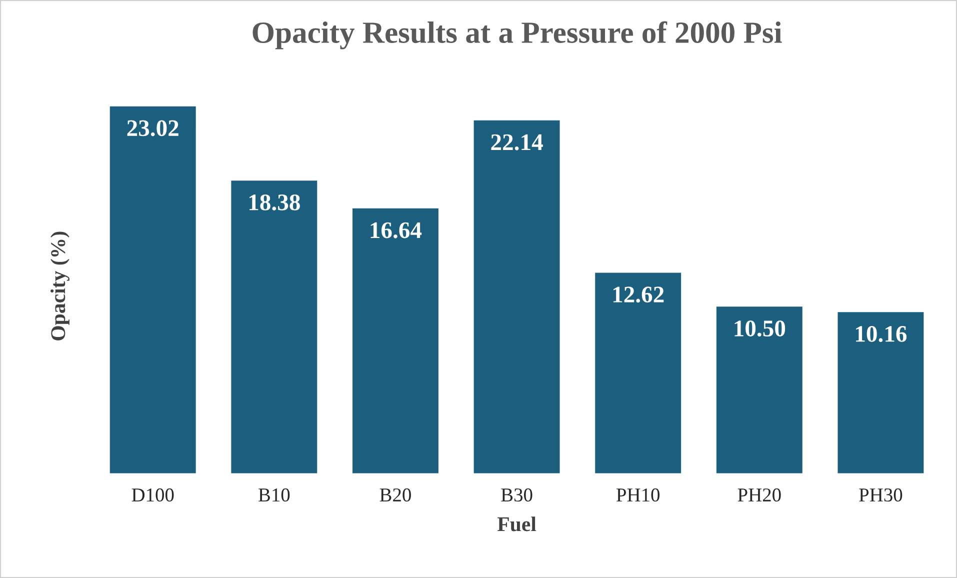 This screenshot has height=578, width=957. Describe the element at coordinates (638, 294) in the screenshot. I see `data-label: 12.62` at that location.